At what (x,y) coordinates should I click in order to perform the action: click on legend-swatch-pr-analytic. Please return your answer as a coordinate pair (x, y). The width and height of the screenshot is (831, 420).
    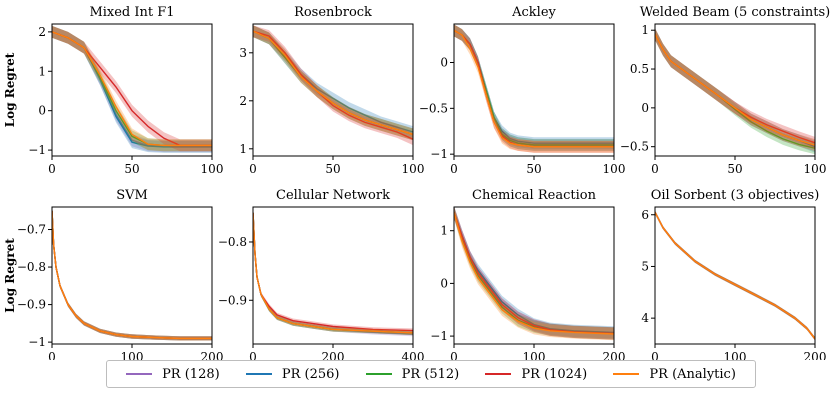
    Looking at the image, I should click on (626, 374).